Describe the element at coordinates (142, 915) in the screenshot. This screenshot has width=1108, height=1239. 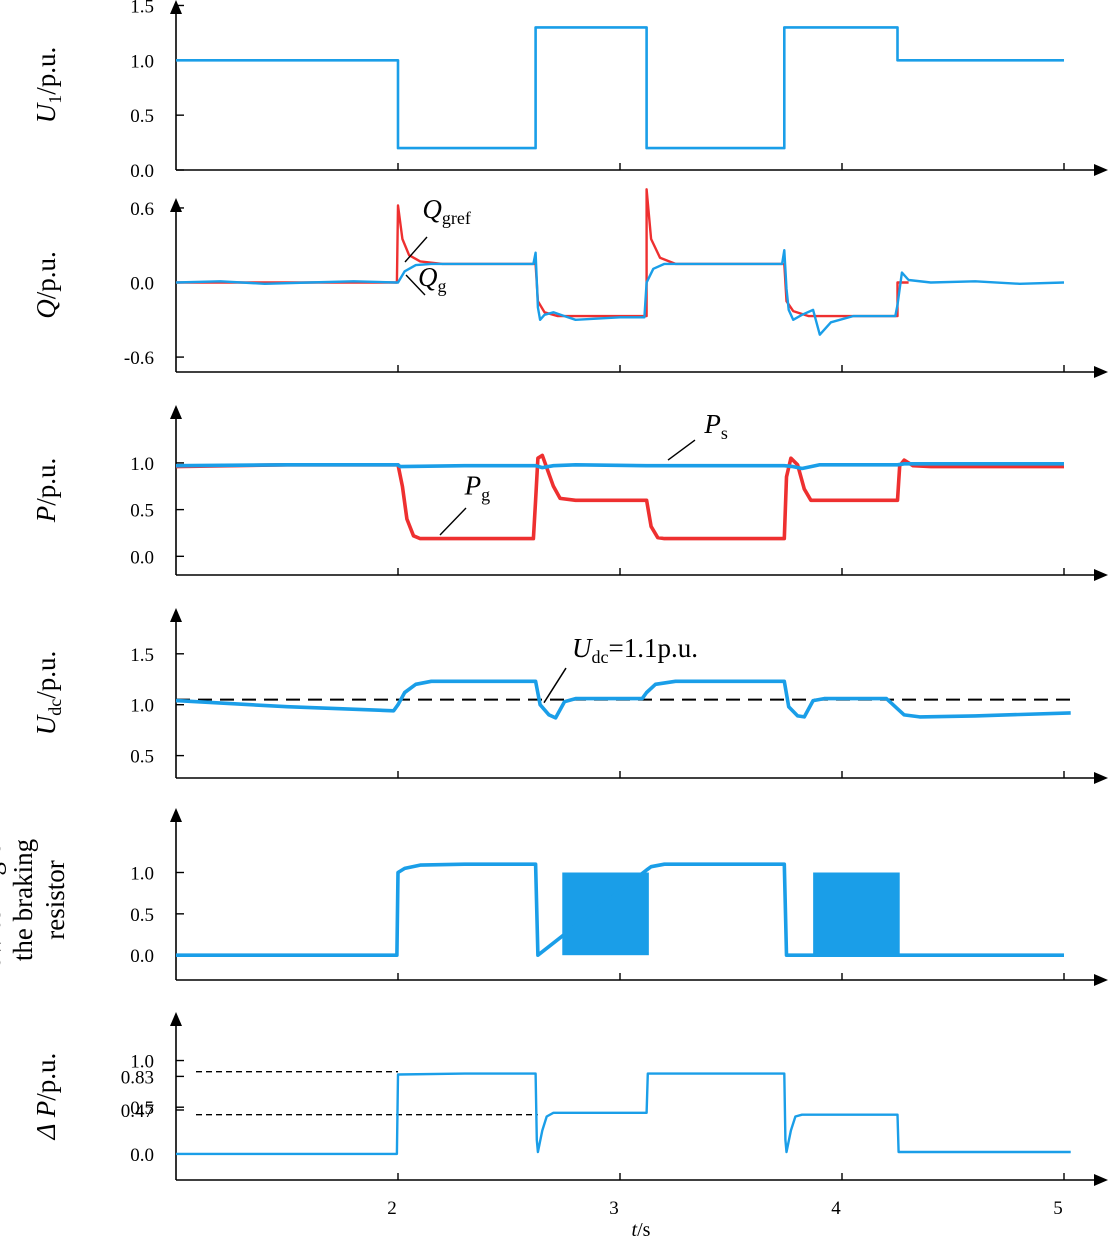
I see `brake-y-tick-label-0.5: 0.5` at that location.